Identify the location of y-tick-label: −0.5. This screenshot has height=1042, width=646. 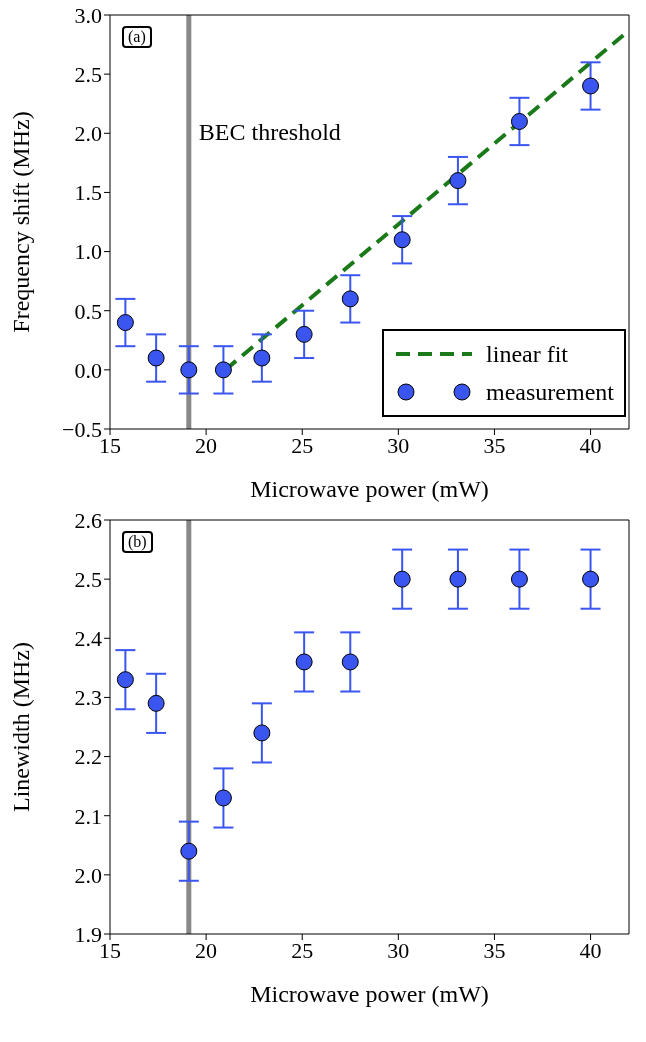
(82, 429).